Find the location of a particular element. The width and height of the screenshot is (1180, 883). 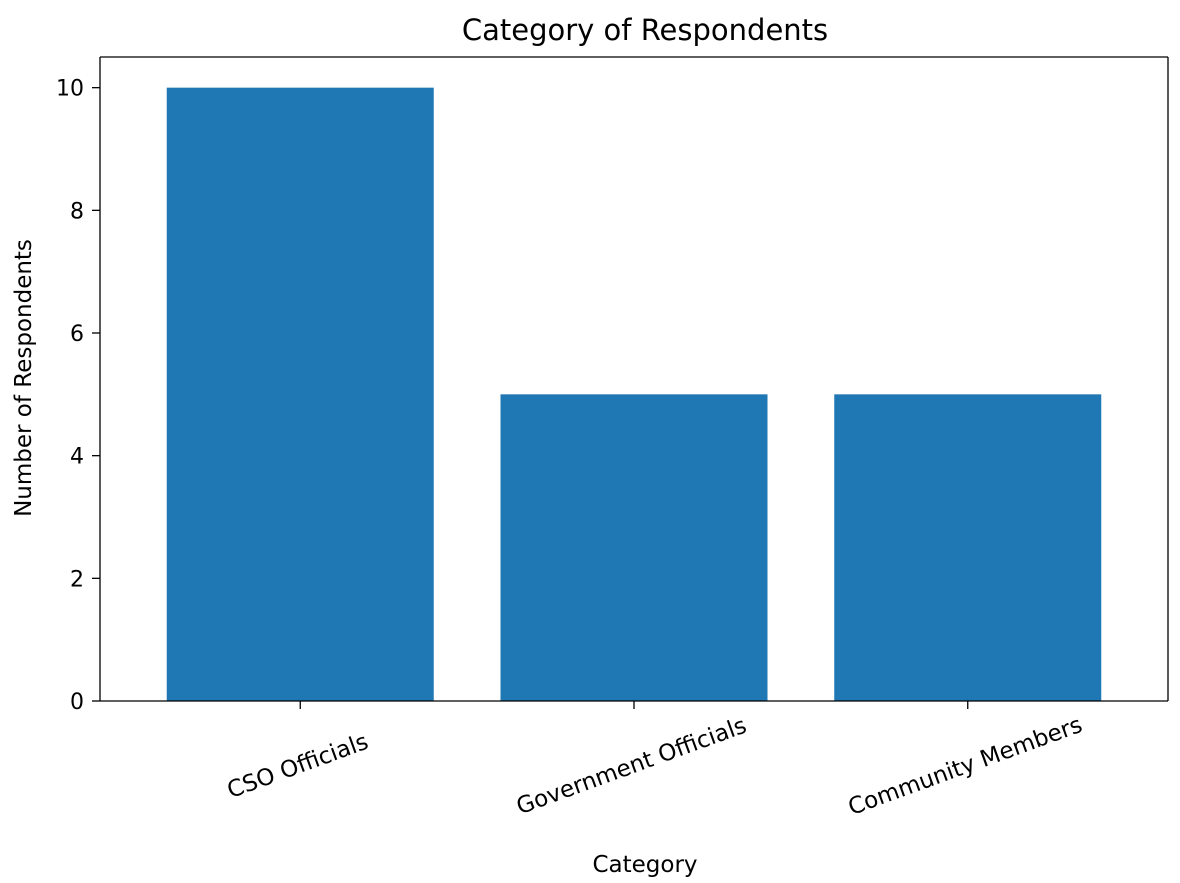

x-axis-label: Category is located at coordinates (644, 865).